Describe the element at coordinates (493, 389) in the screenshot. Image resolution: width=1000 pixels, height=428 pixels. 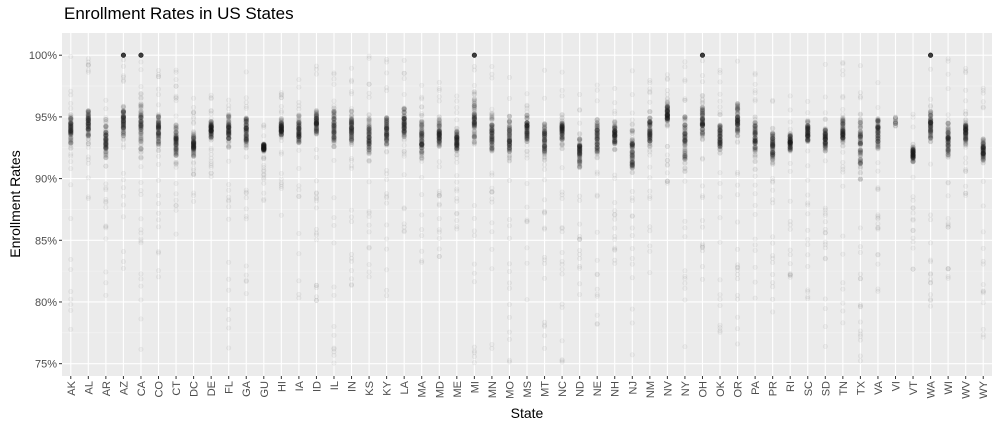
I see `x-tick-label: MN` at that location.